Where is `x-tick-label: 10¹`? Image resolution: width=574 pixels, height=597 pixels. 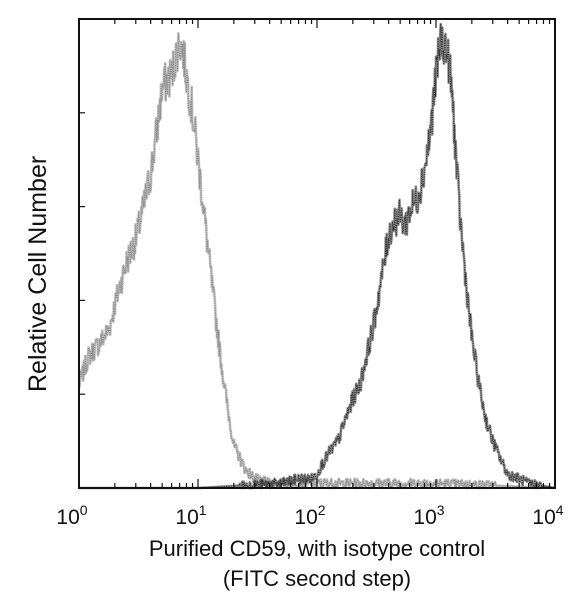 x-tick-label: 10¹ is located at coordinates (190, 515).